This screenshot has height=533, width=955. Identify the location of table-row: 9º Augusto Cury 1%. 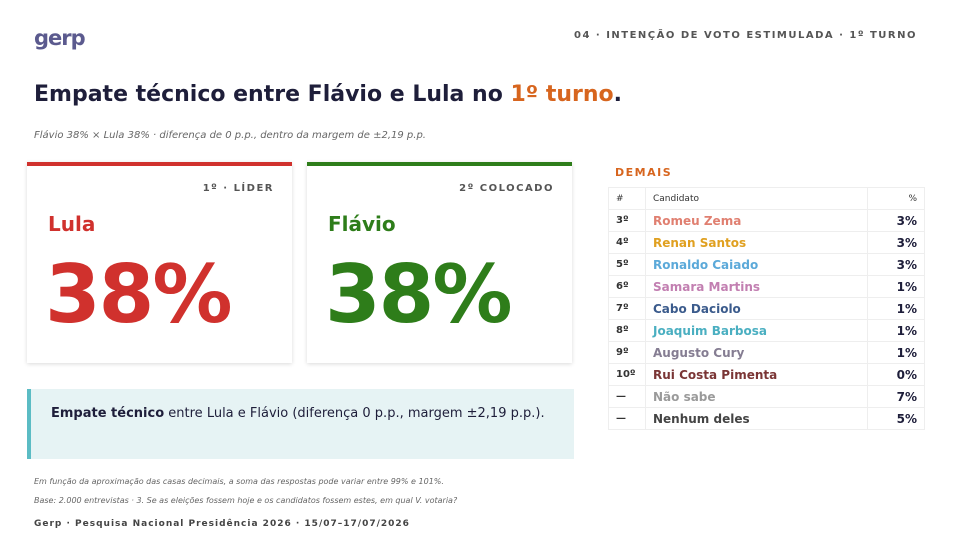
(766, 352).